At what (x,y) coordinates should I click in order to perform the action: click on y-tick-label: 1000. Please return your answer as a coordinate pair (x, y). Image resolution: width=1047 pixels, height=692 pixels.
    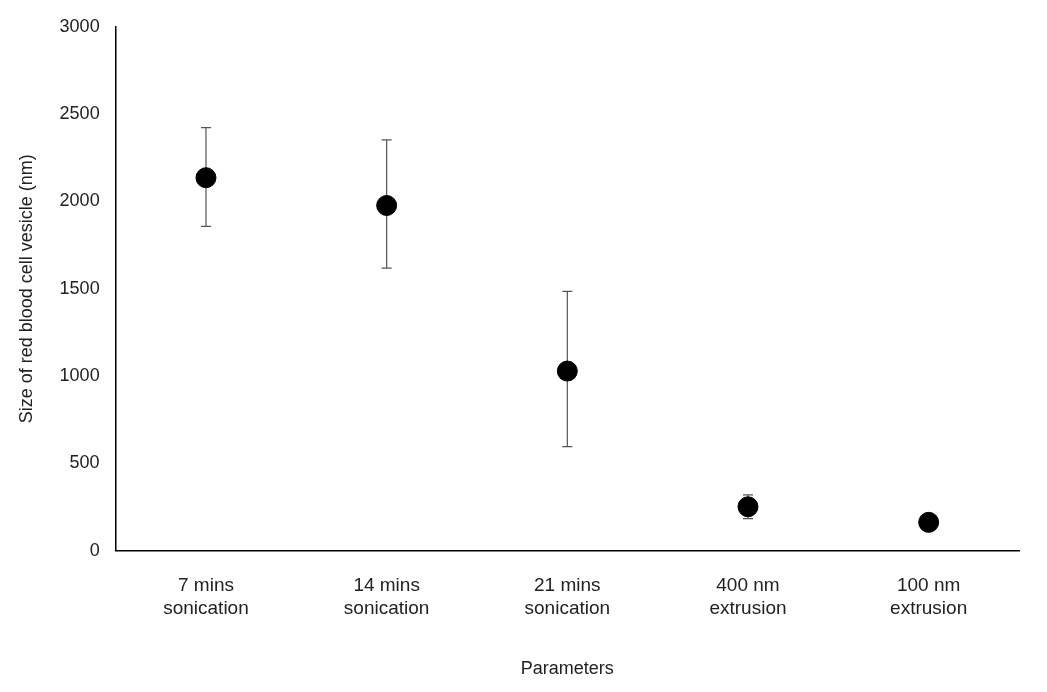
    Looking at the image, I should click on (79, 375).